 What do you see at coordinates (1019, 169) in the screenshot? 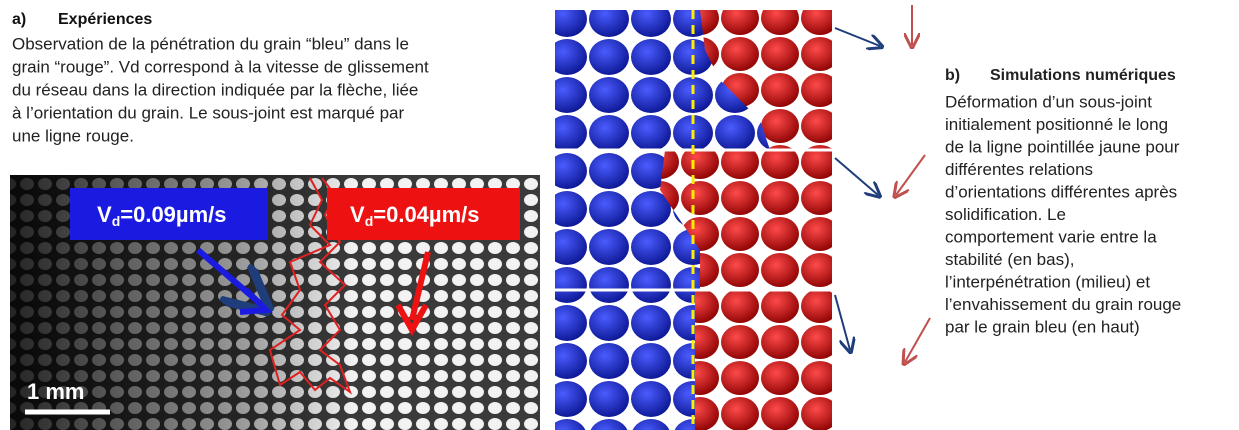
I see `paragraph-line: différentes relations` at bounding box center [1019, 169].